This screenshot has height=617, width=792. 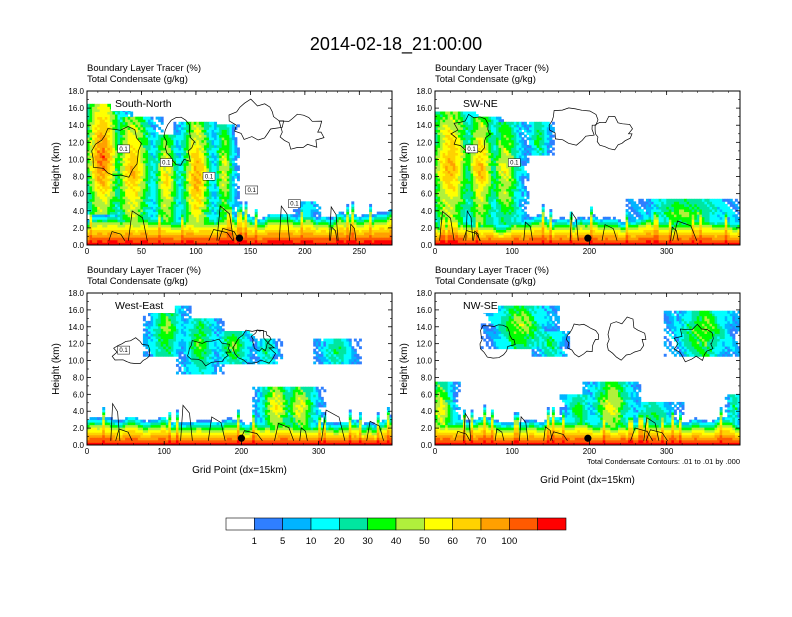 I want to click on panel-label: SW-NE, so click(x=480, y=104).